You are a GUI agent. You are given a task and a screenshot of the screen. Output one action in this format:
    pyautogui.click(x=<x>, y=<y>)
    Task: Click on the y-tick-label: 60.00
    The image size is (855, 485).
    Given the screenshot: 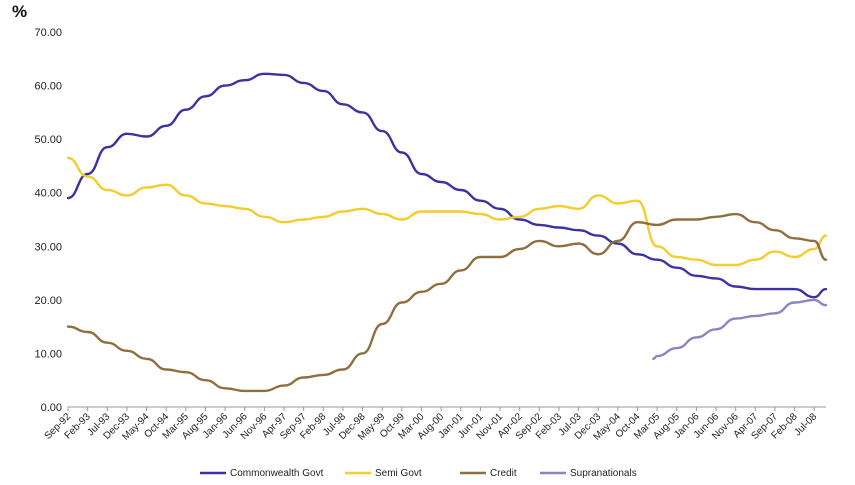 What is the action you would take?
    pyautogui.click(x=48, y=87)
    